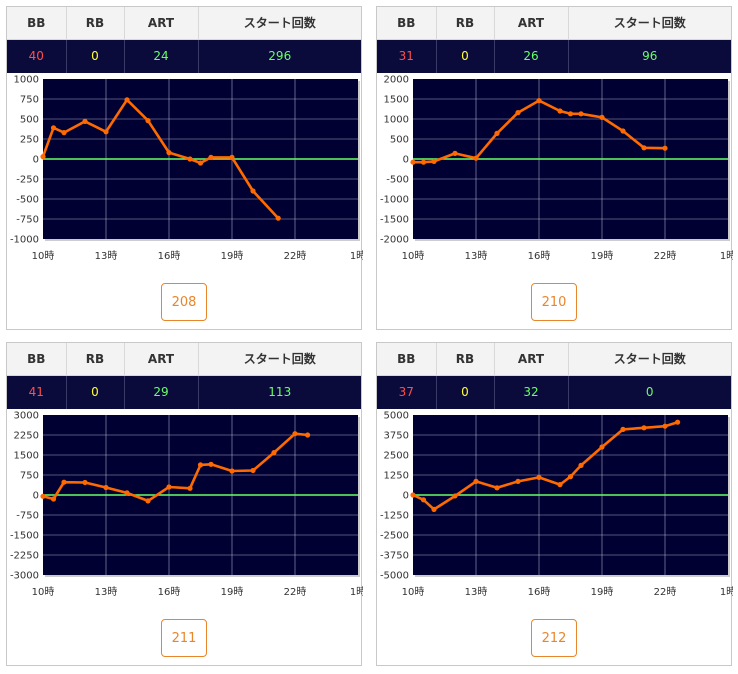 This screenshot has width=738, height=674. What do you see at coordinates (24, 576) in the screenshot?
I see `y-tick-label: -3000` at bounding box center [24, 576].